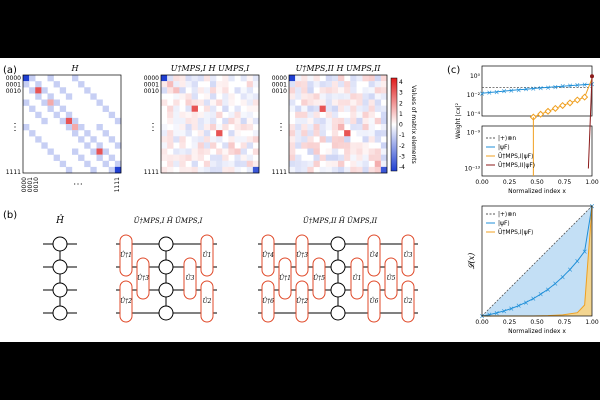  What do you see at coordinates (151, 85) in the screenshot?
I see `row-label: 0001` at bounding box center [151, 85].